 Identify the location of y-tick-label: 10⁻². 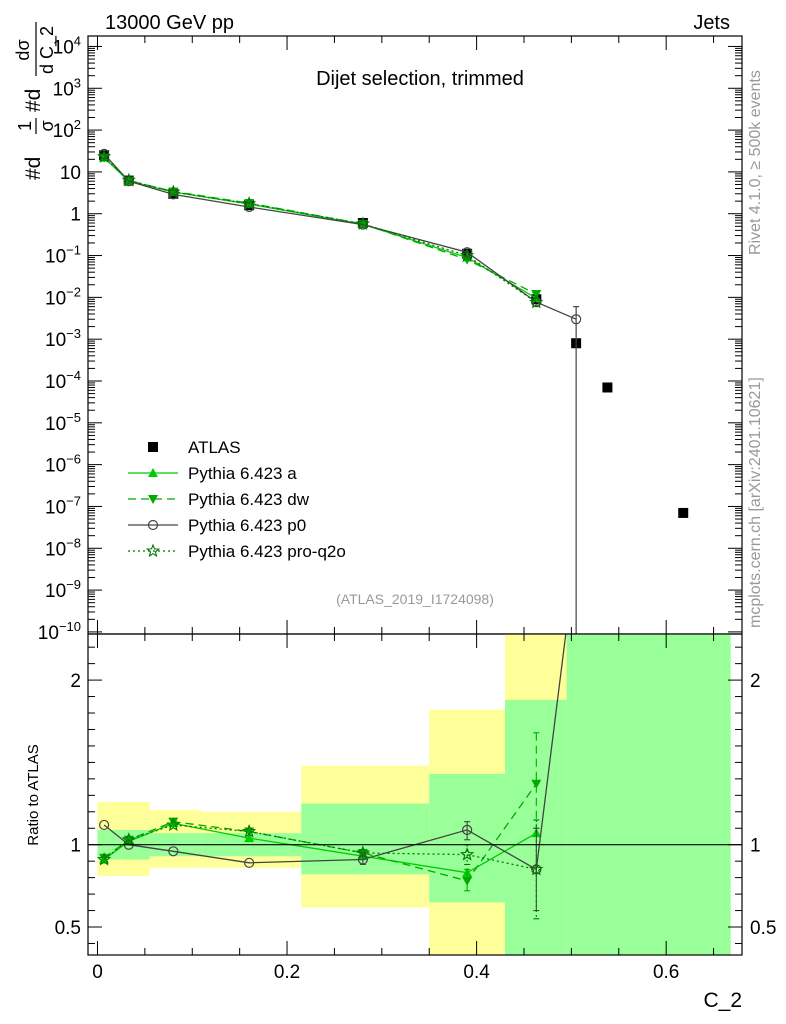
(63, 296).